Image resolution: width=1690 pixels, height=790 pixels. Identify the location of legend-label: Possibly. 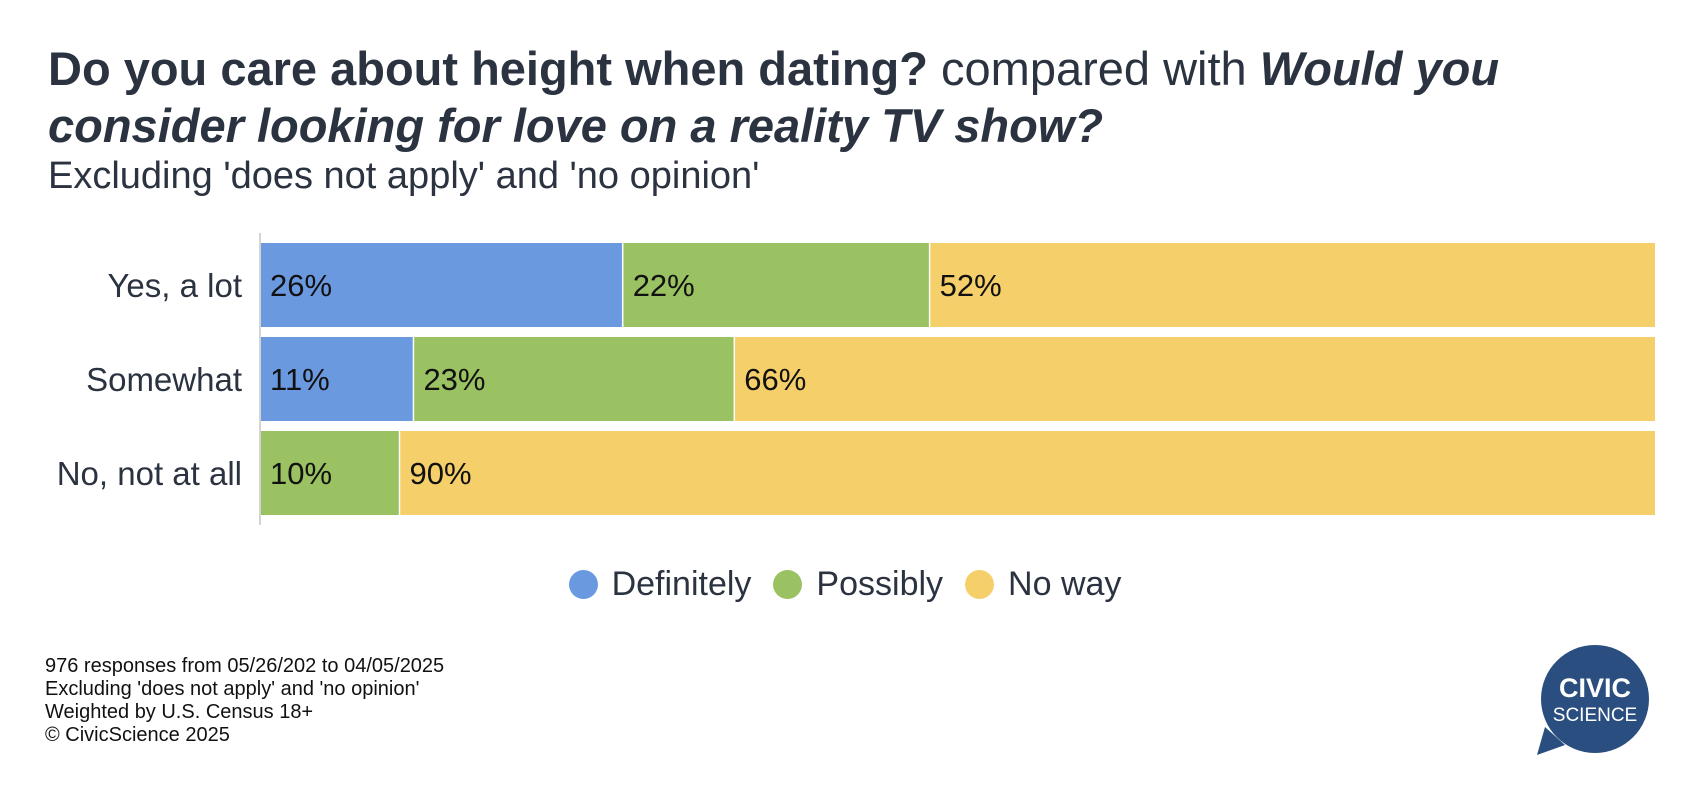
(880, 584).